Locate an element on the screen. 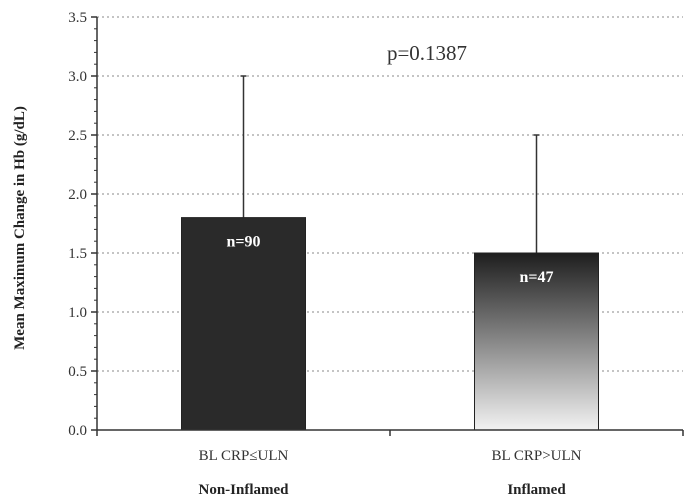 The width and height of the screenshot is (695, 502). x-category-label: BL CRP>ULN is located at coordinates (537, 456).